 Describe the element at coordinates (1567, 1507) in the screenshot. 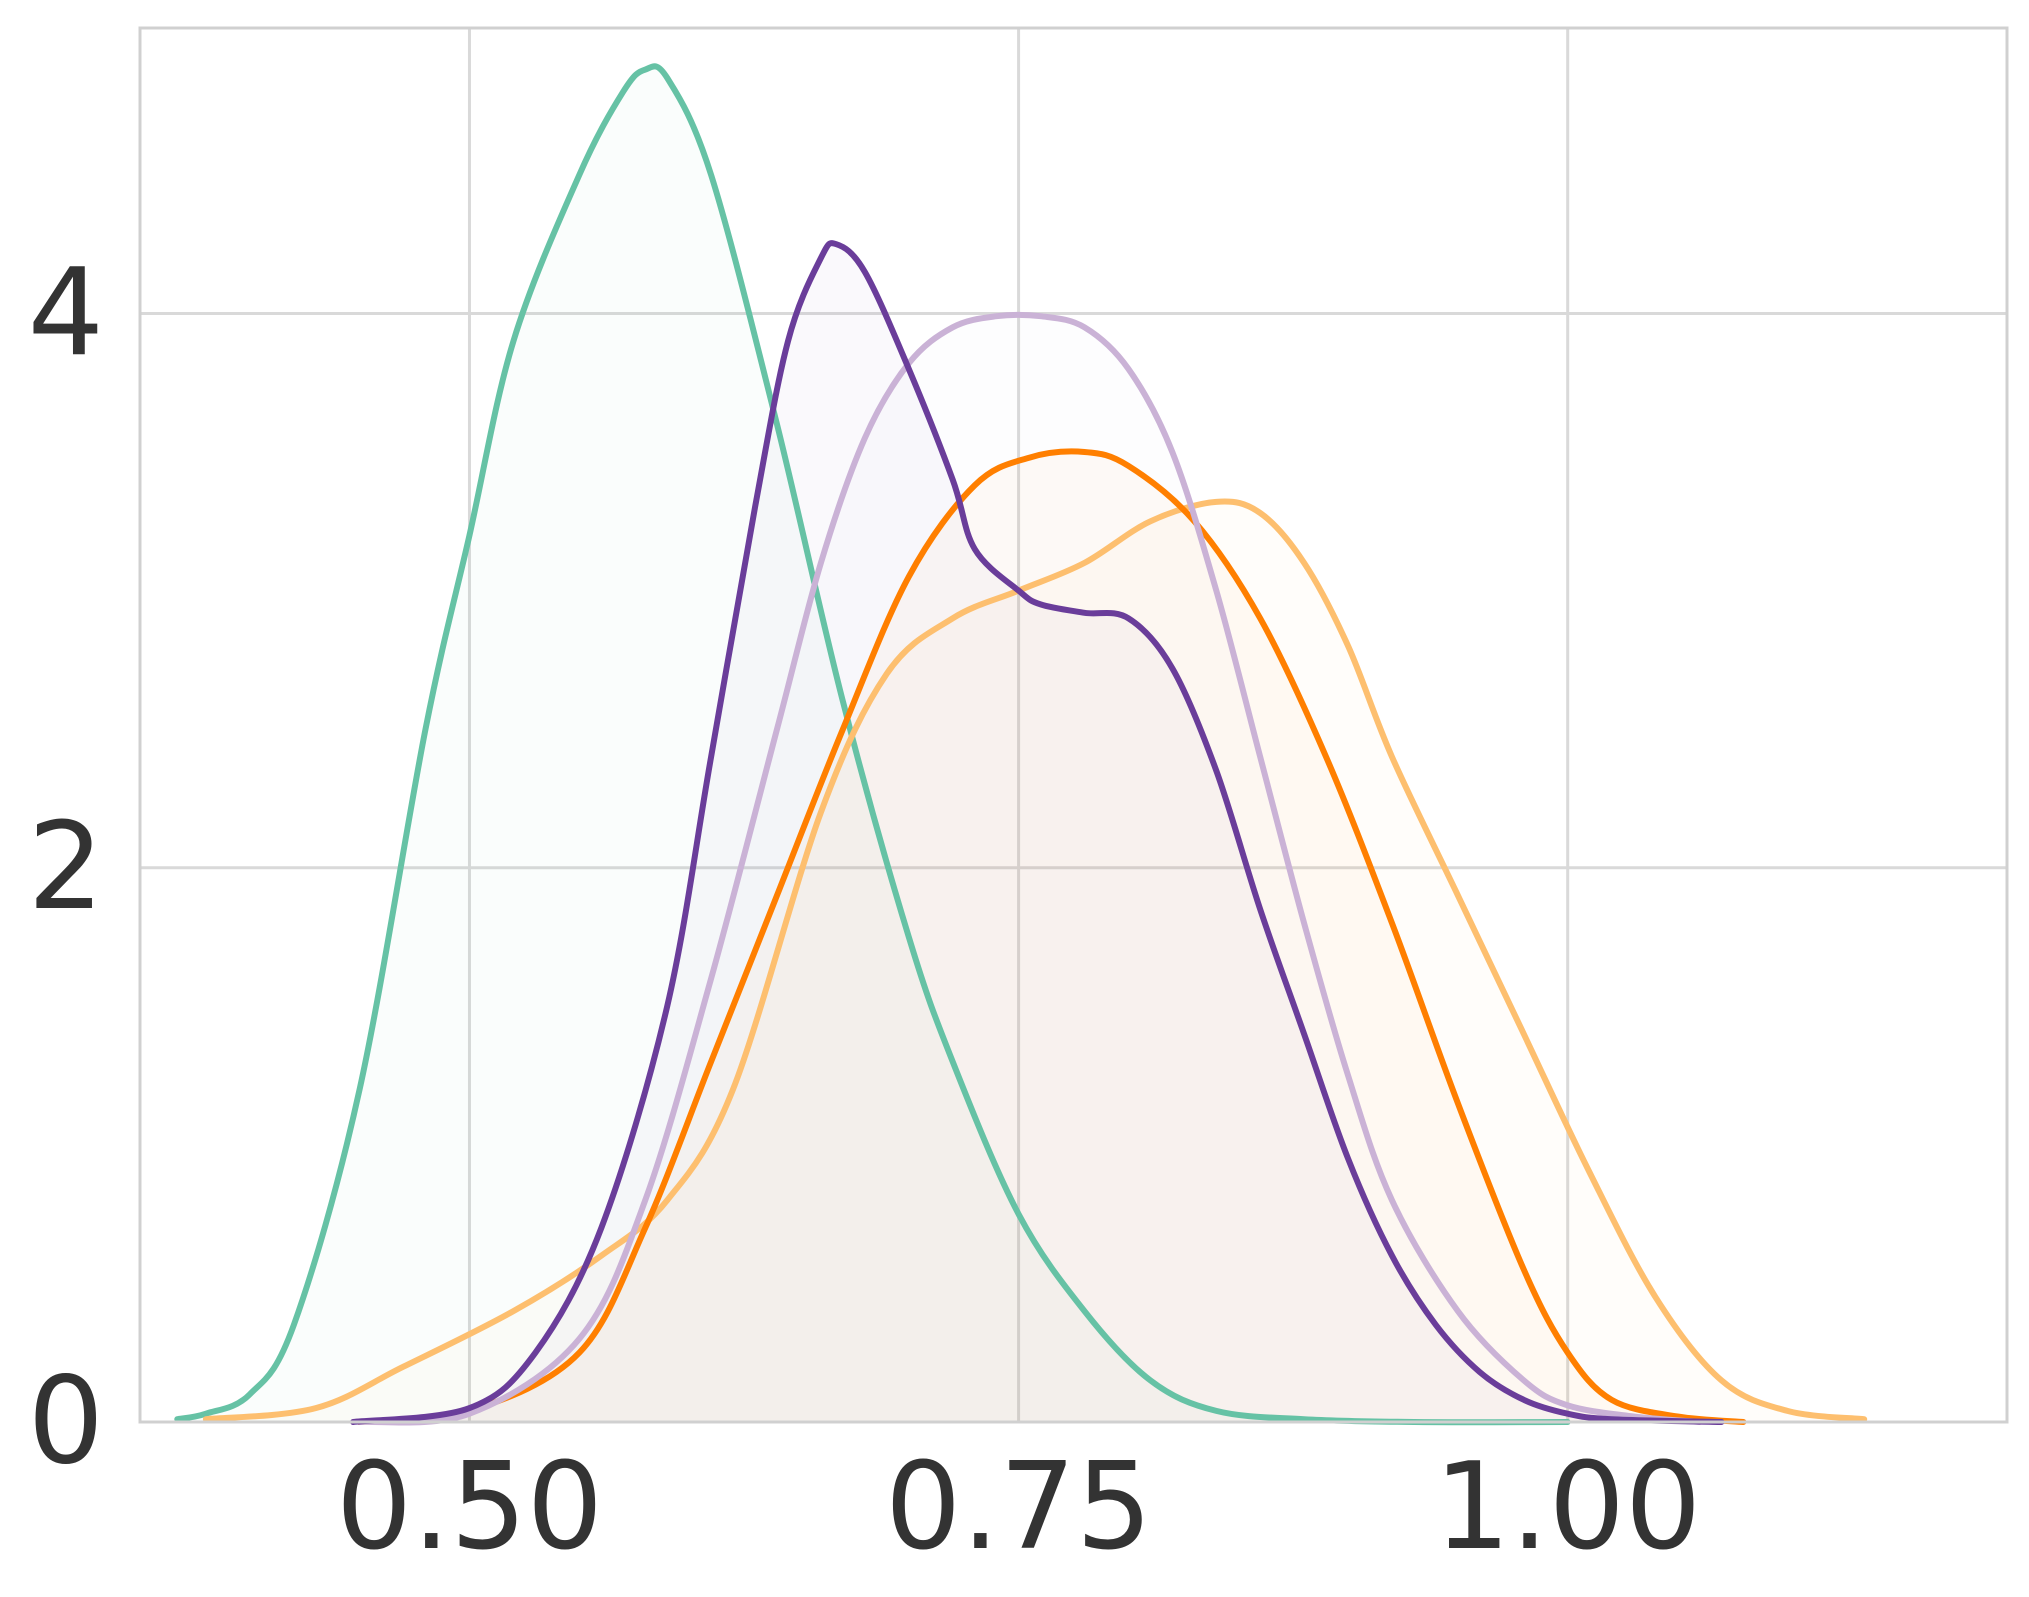

I see `x-tick-label: 1.00` at that location.